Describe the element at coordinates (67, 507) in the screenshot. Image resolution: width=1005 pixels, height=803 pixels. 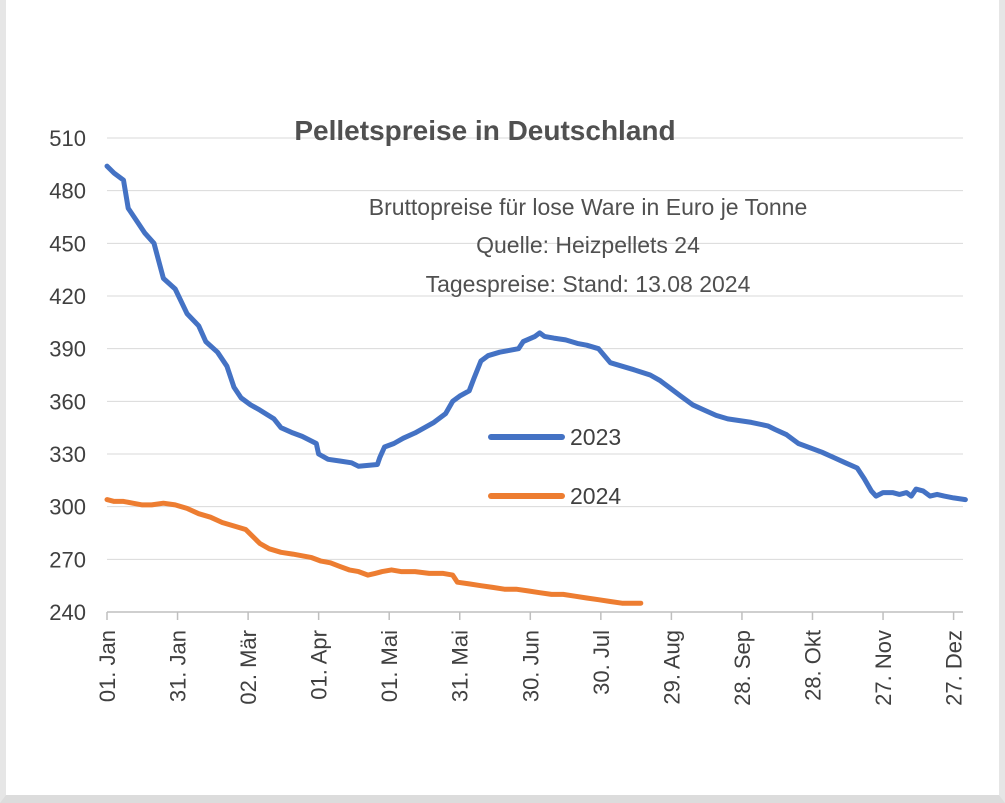
I see `y-tick-label: 300` at that location.